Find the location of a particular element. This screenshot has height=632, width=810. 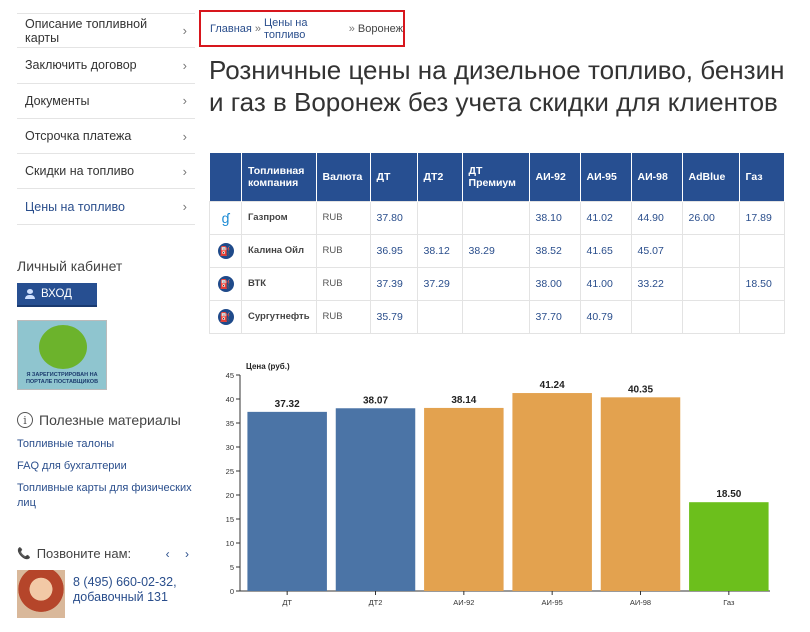

y-tick-label: 15 is located at coordinates (230, 519).